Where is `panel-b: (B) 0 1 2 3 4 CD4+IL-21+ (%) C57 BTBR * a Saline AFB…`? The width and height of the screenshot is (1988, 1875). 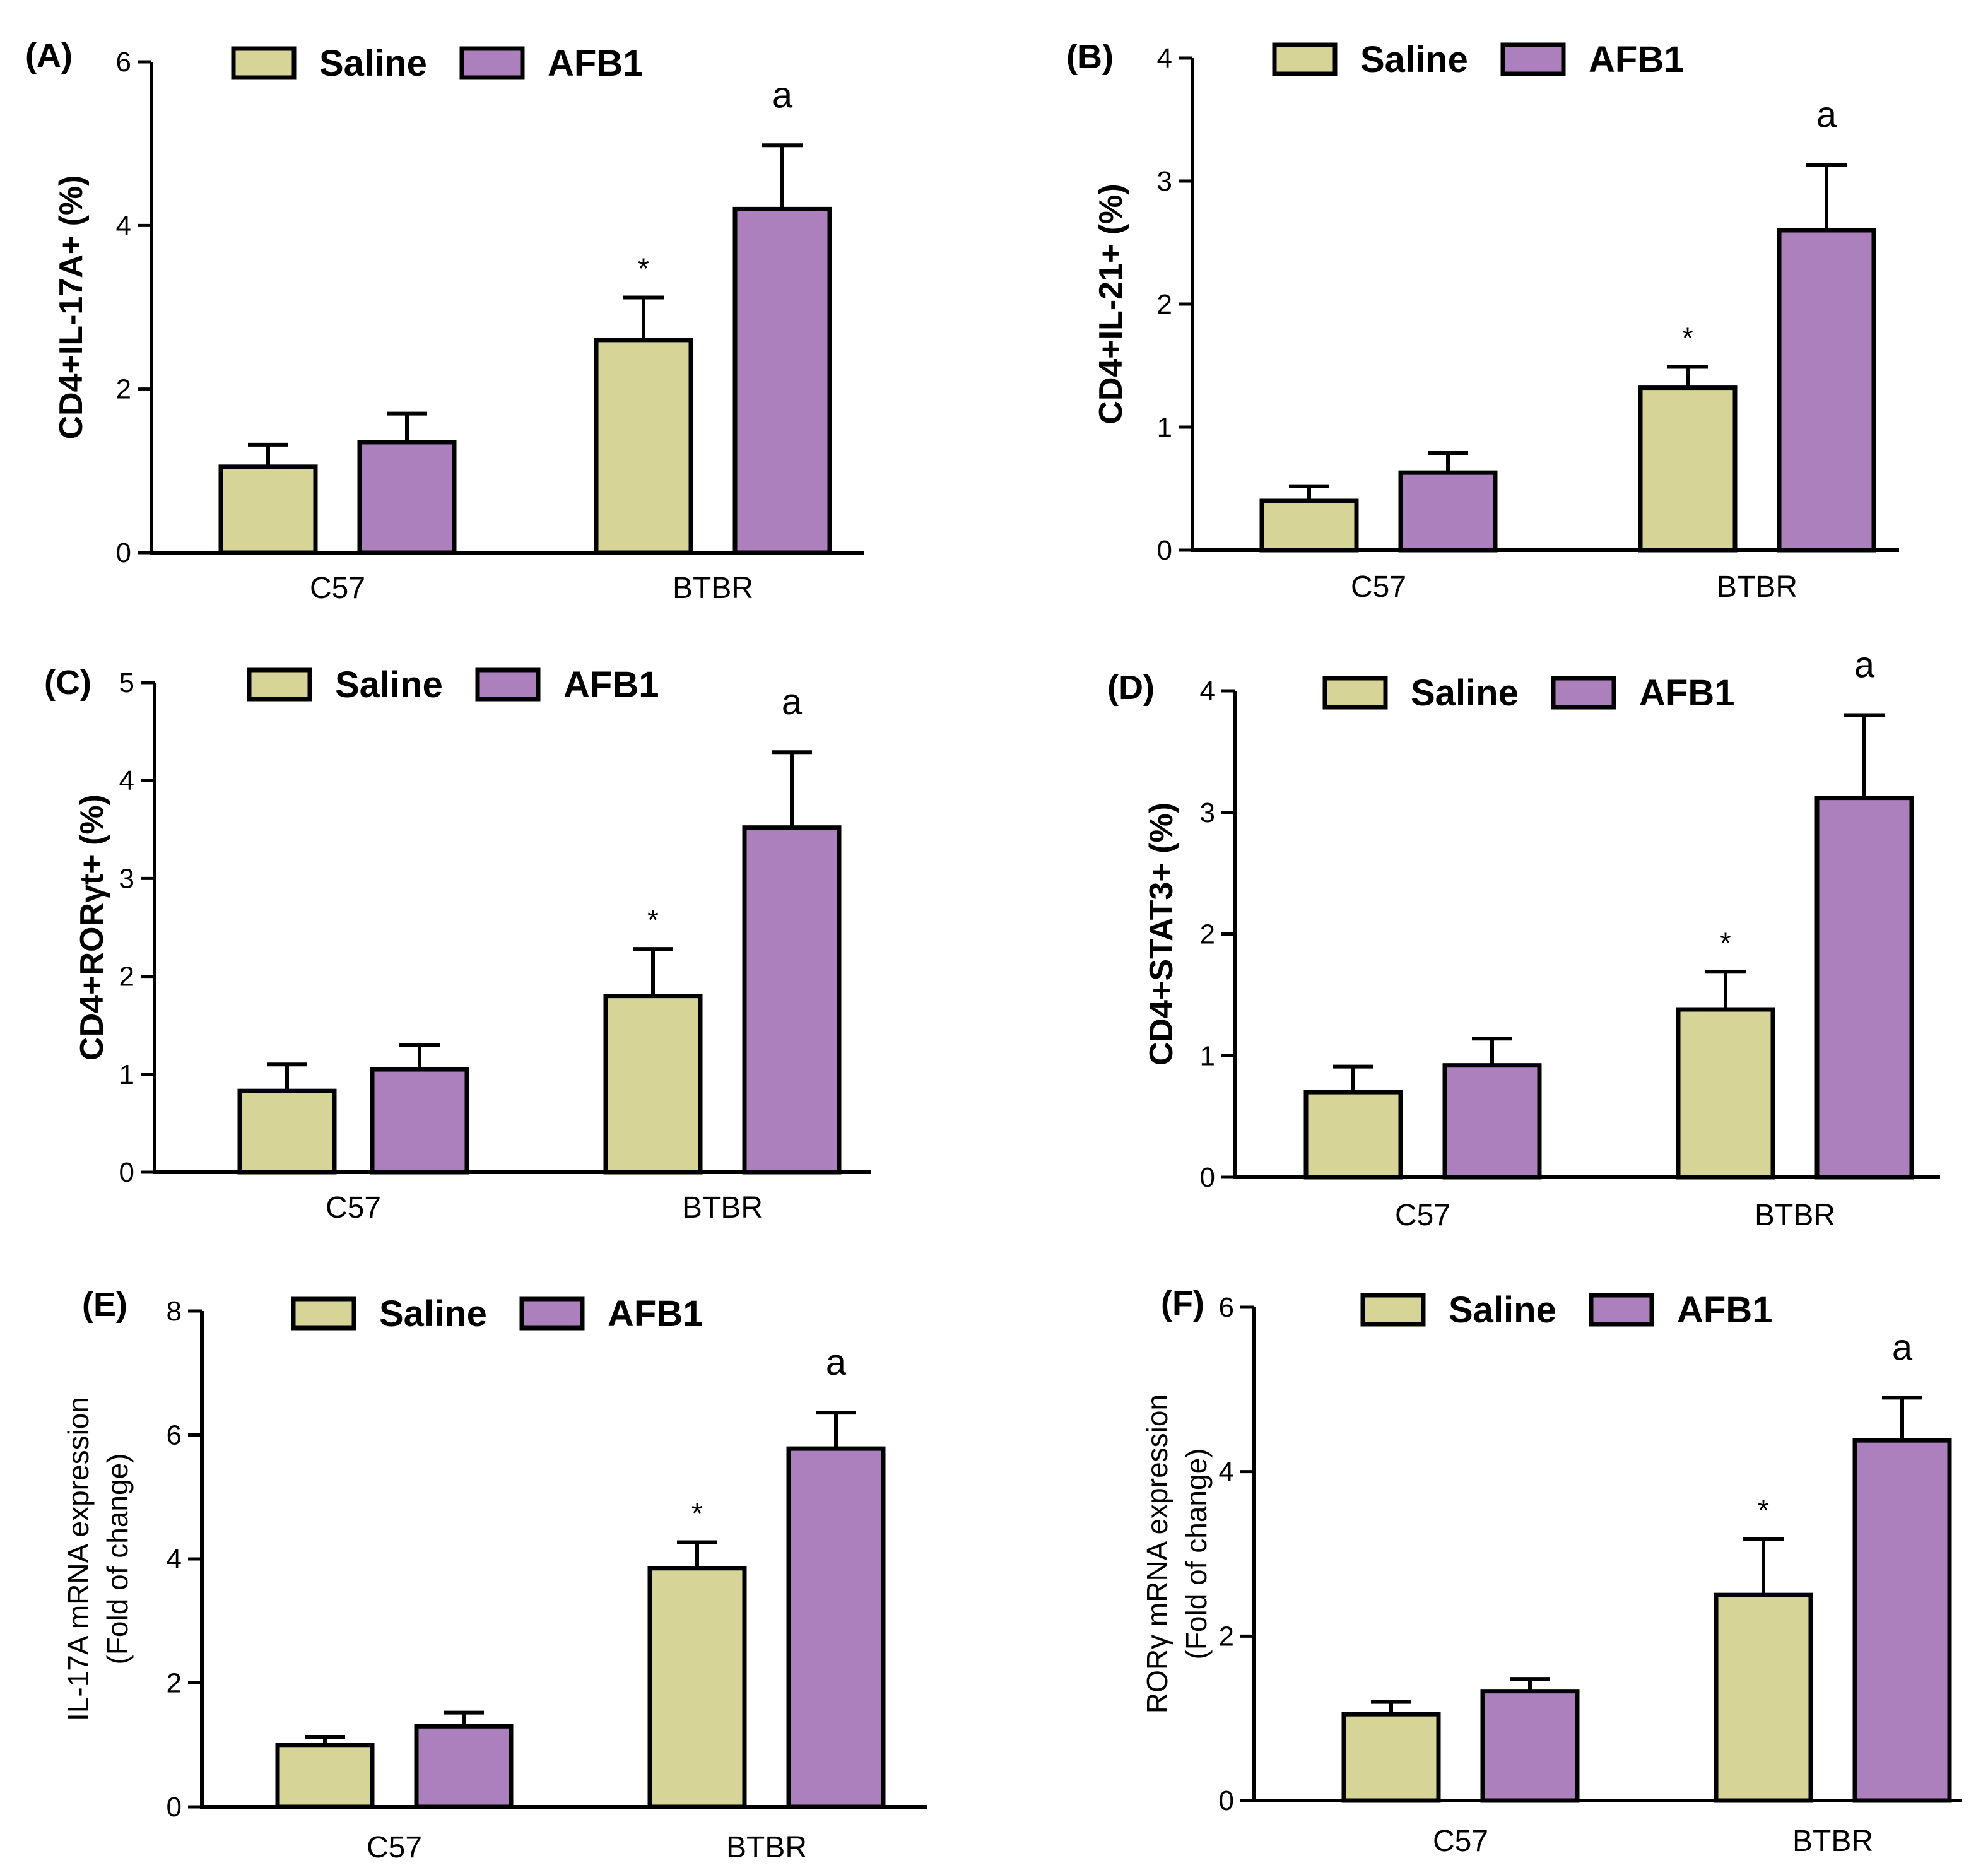
panel-b: (B) 0 1 2 3 4 CD4+IL-21+ (%) C57 BTBR * a Saline AFB… is located at coordinates (1483, 321).